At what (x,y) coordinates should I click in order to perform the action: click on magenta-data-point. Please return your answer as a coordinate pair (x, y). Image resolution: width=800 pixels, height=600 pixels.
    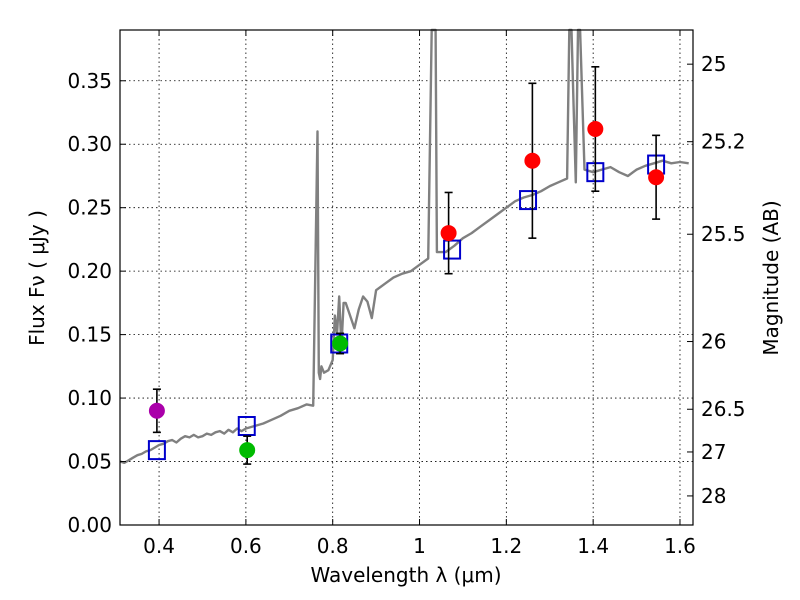
    Looking at the image, I should click on (156, 410).